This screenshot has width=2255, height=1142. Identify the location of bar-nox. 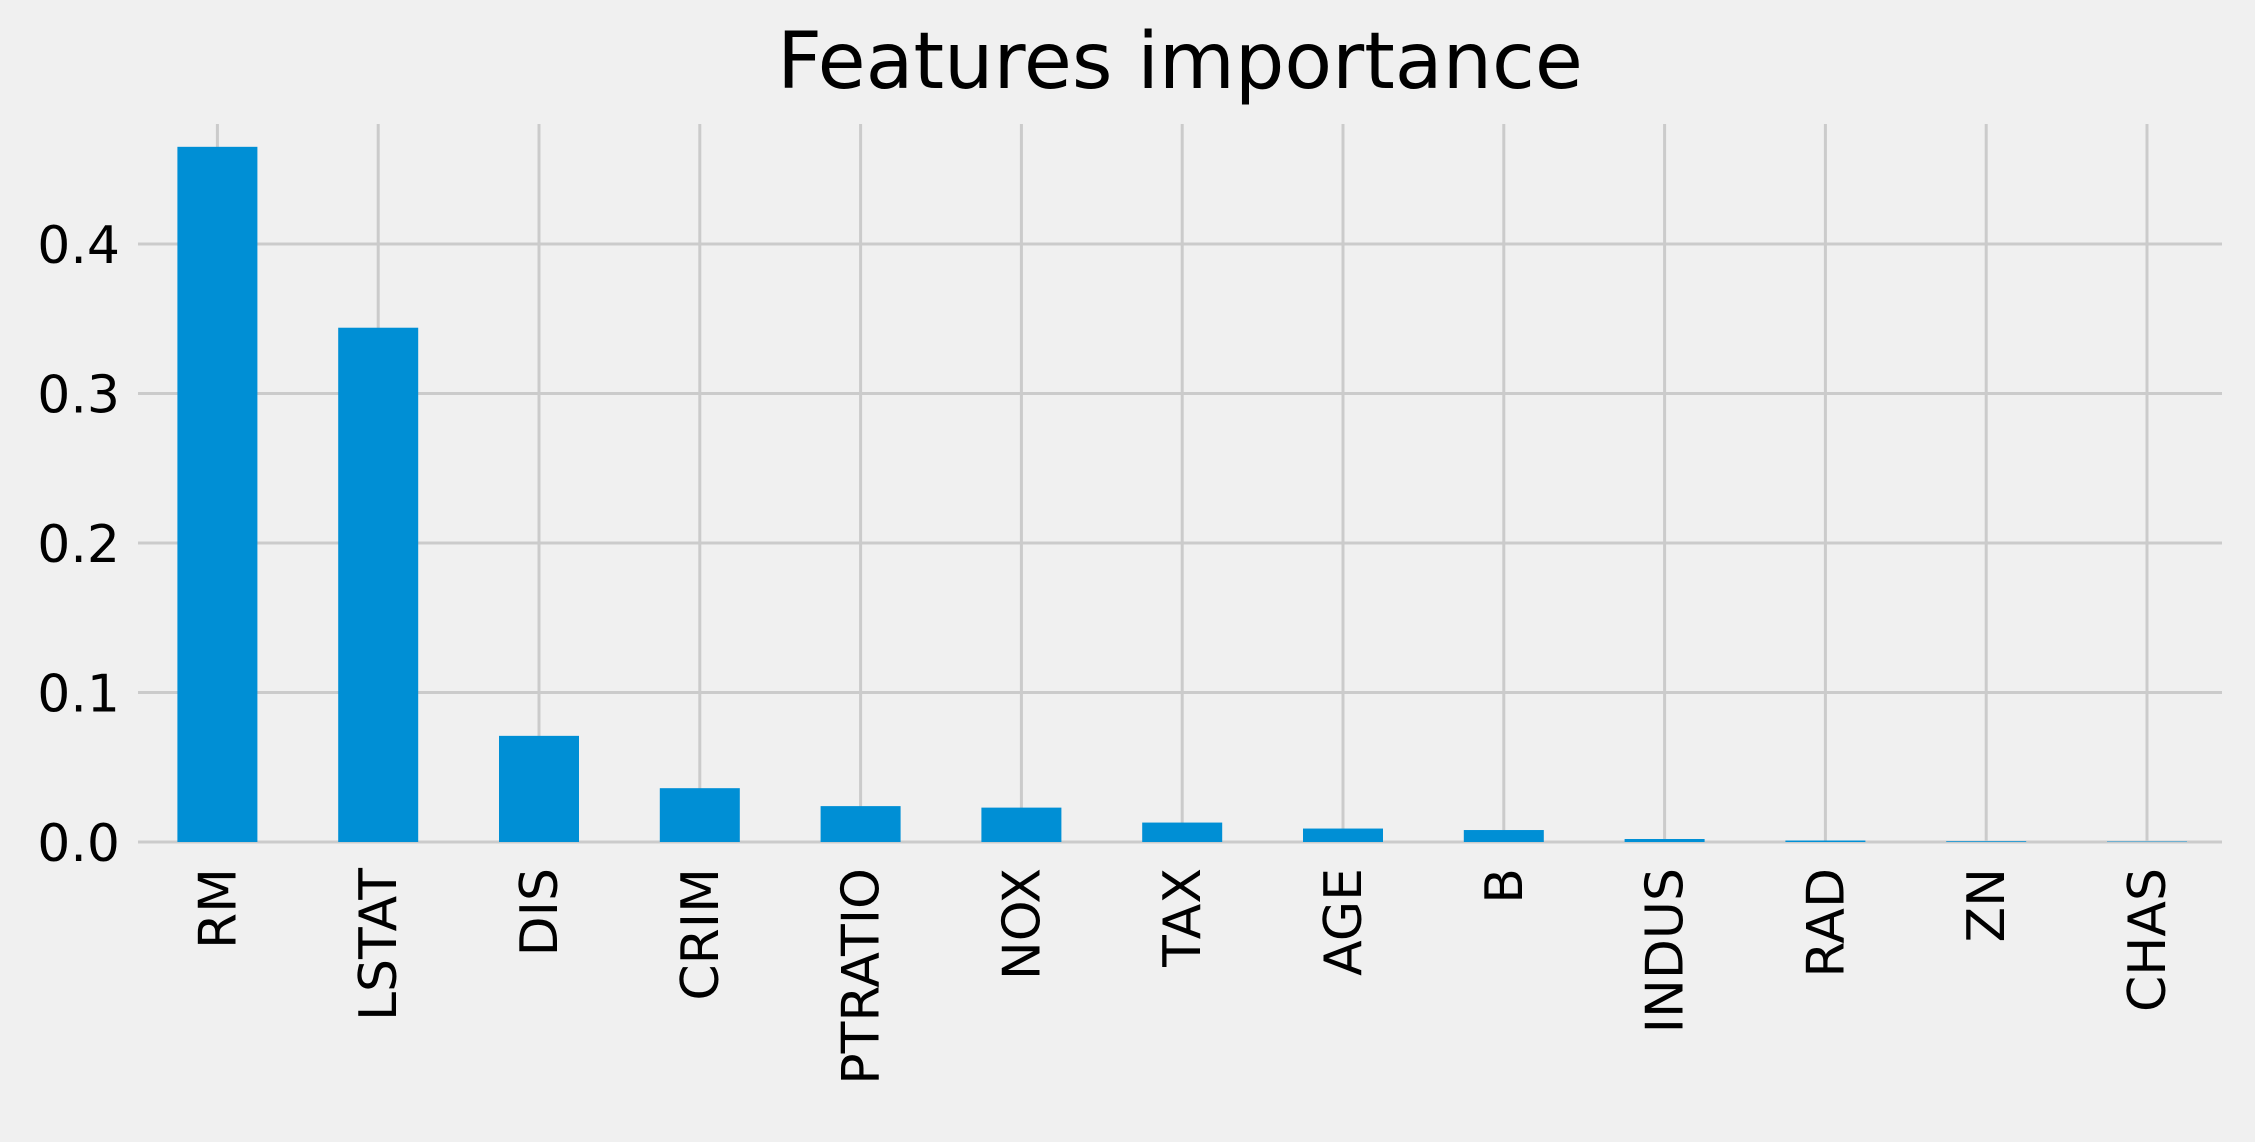
(1021, 824).